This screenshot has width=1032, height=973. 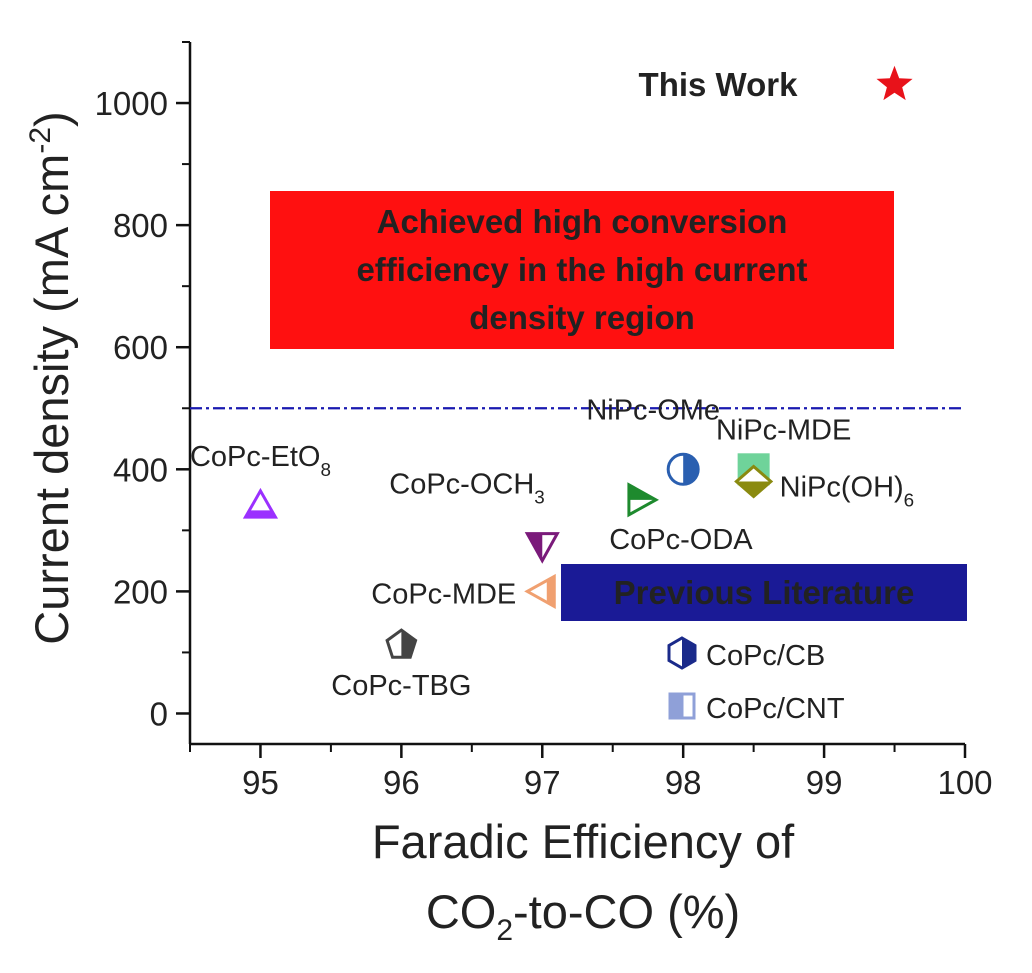 I want to click on highlight-box-line: efficiency in the high current, so click(x=581, y=269).